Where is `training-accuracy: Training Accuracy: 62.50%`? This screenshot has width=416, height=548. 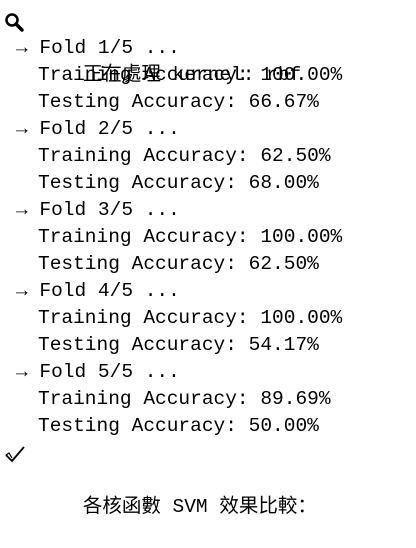 training-accuracy: Training Accuracy: 62.50% is located at coordinates (184, 156).